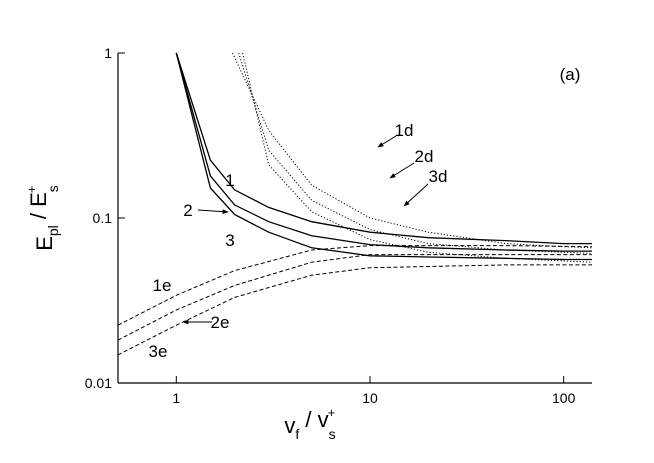 This screenshot has height=463, width=654. Describe the element at coordinates (103, 218) in the screenshot. I see `y-tick-label: 0.1` at that location.